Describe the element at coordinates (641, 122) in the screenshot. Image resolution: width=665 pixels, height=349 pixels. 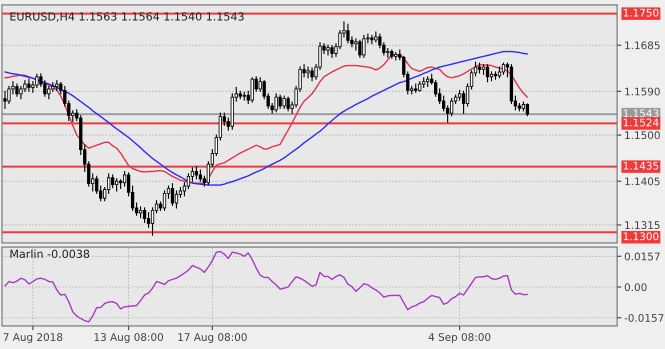
I see `ref-line-label: 1.1524` at that location.